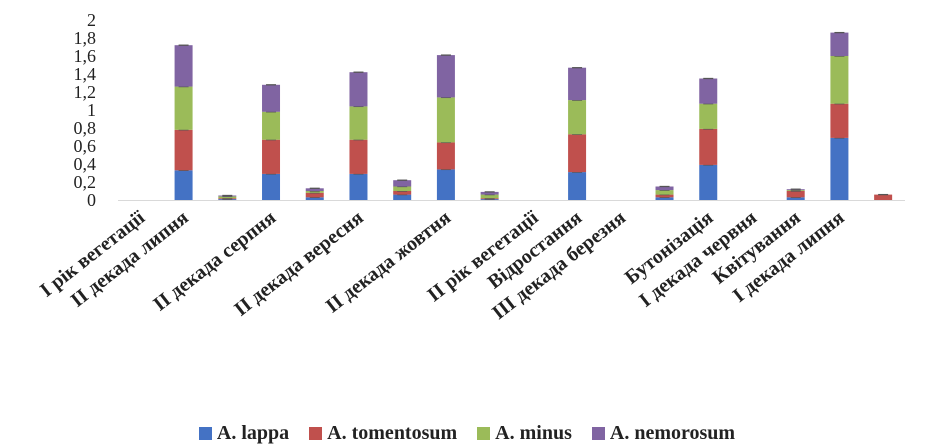 Image resolution: width=934 pixels, height=448 pixels. I want to click on y-tick-label: 1,8, so click(85, 38).